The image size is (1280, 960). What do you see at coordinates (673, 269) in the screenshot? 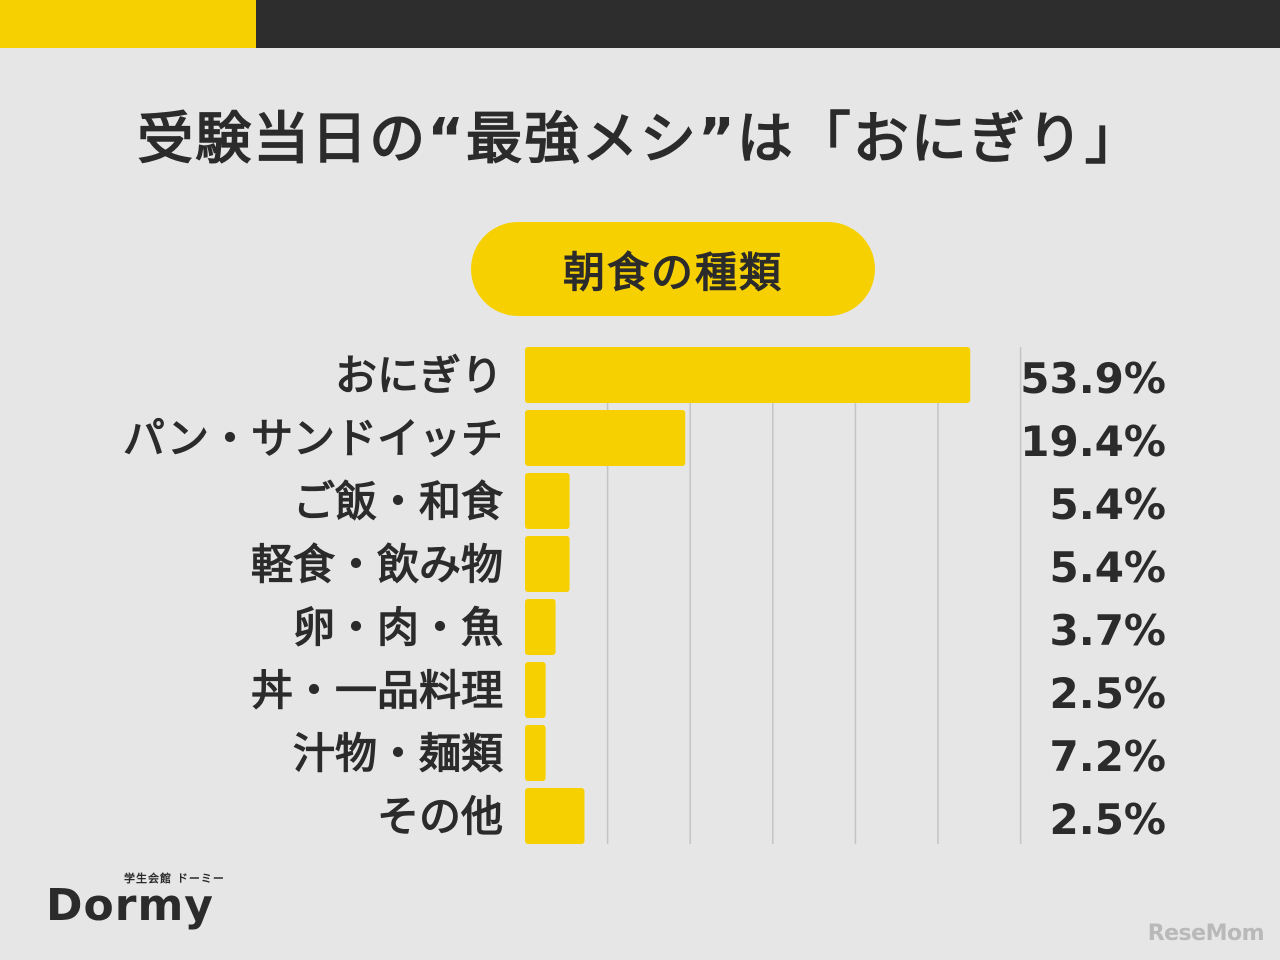
I see `chart-title: 朝食の種類` at bounding box center [673, 269].